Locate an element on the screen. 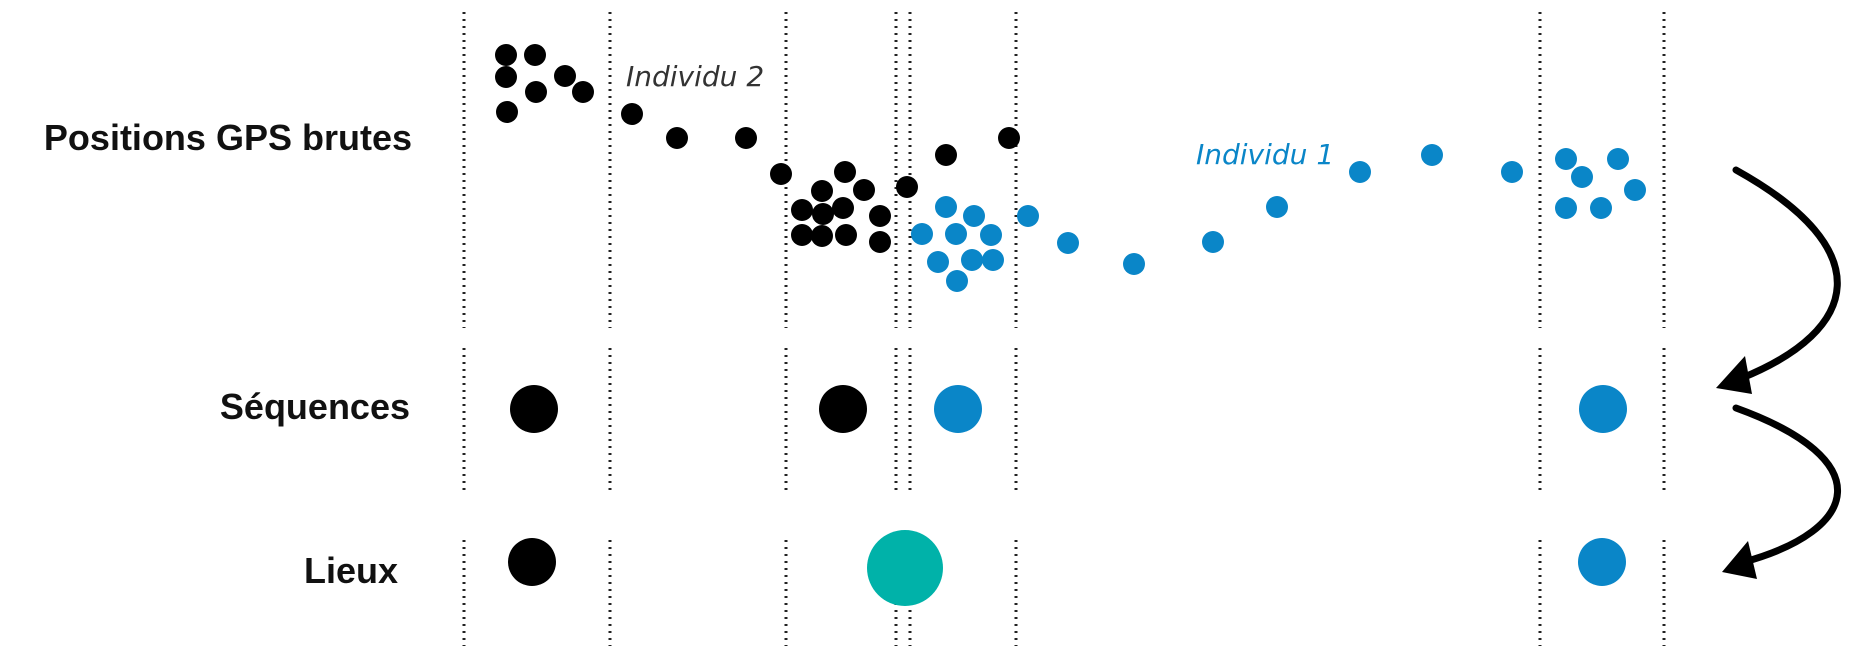  shared-place-point is located at coordinates (905, 568).